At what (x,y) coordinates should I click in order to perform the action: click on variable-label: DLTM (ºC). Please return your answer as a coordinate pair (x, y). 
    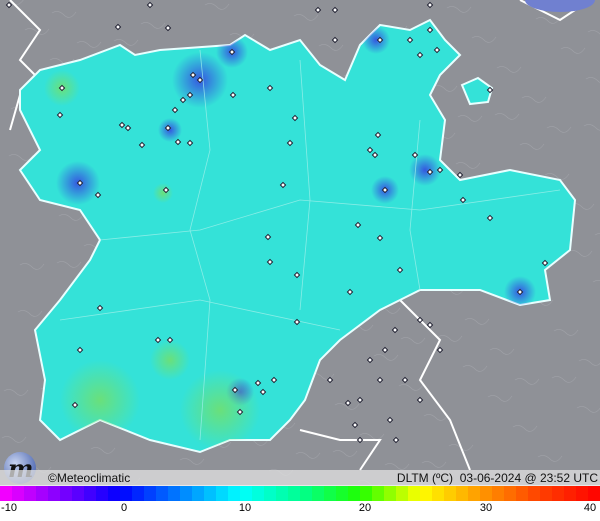
    Looking at the image, I should click on (425, 478).